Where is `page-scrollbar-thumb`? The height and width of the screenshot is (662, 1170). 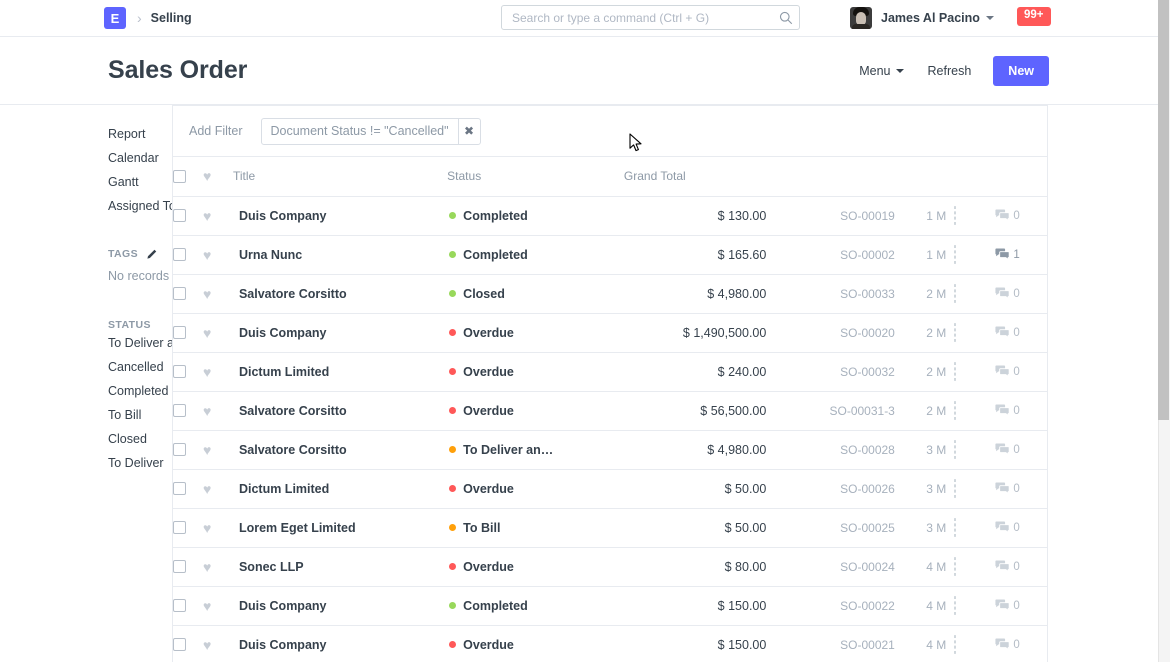
page-scrollbar-thumb is located at coordinates (1163, 210).